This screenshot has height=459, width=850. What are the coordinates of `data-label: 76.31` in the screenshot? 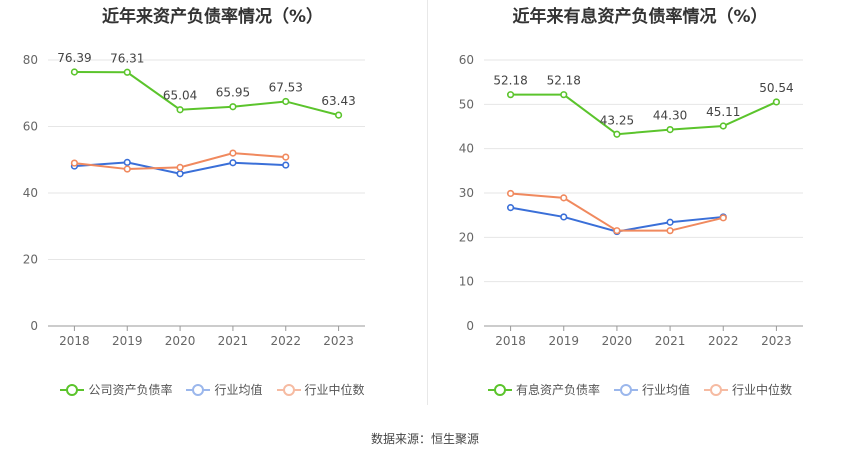 It's located at (127, 58).